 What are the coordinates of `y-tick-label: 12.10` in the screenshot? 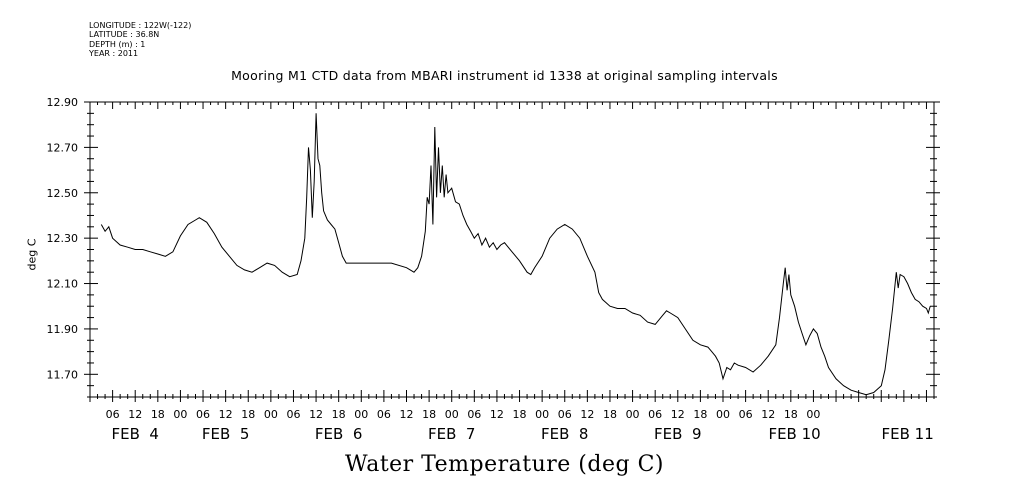 It's located at (63, 284).